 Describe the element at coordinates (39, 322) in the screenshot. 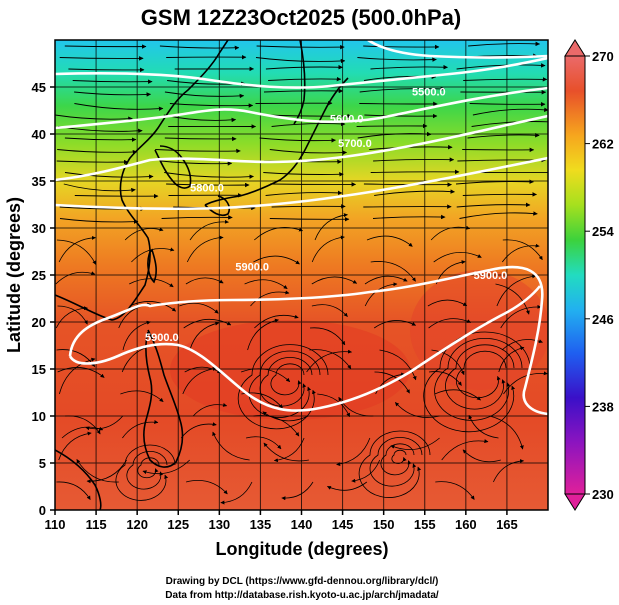

I see `y-tick-label: 20` at that location.